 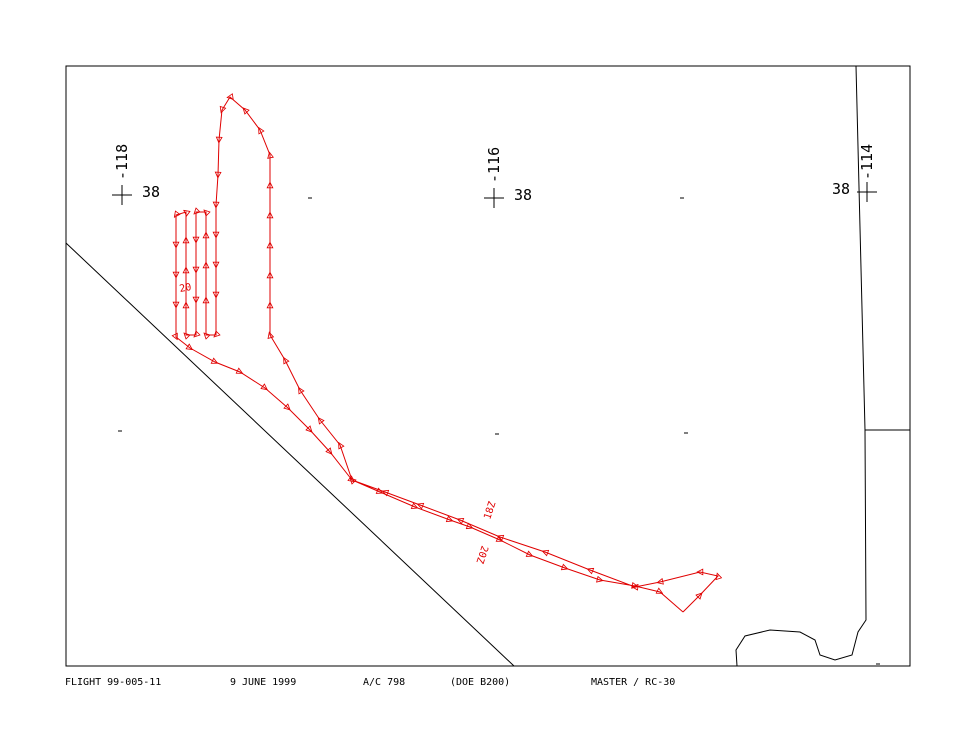 I want to click on track-label: 18Z, so click(x=490, y=510).